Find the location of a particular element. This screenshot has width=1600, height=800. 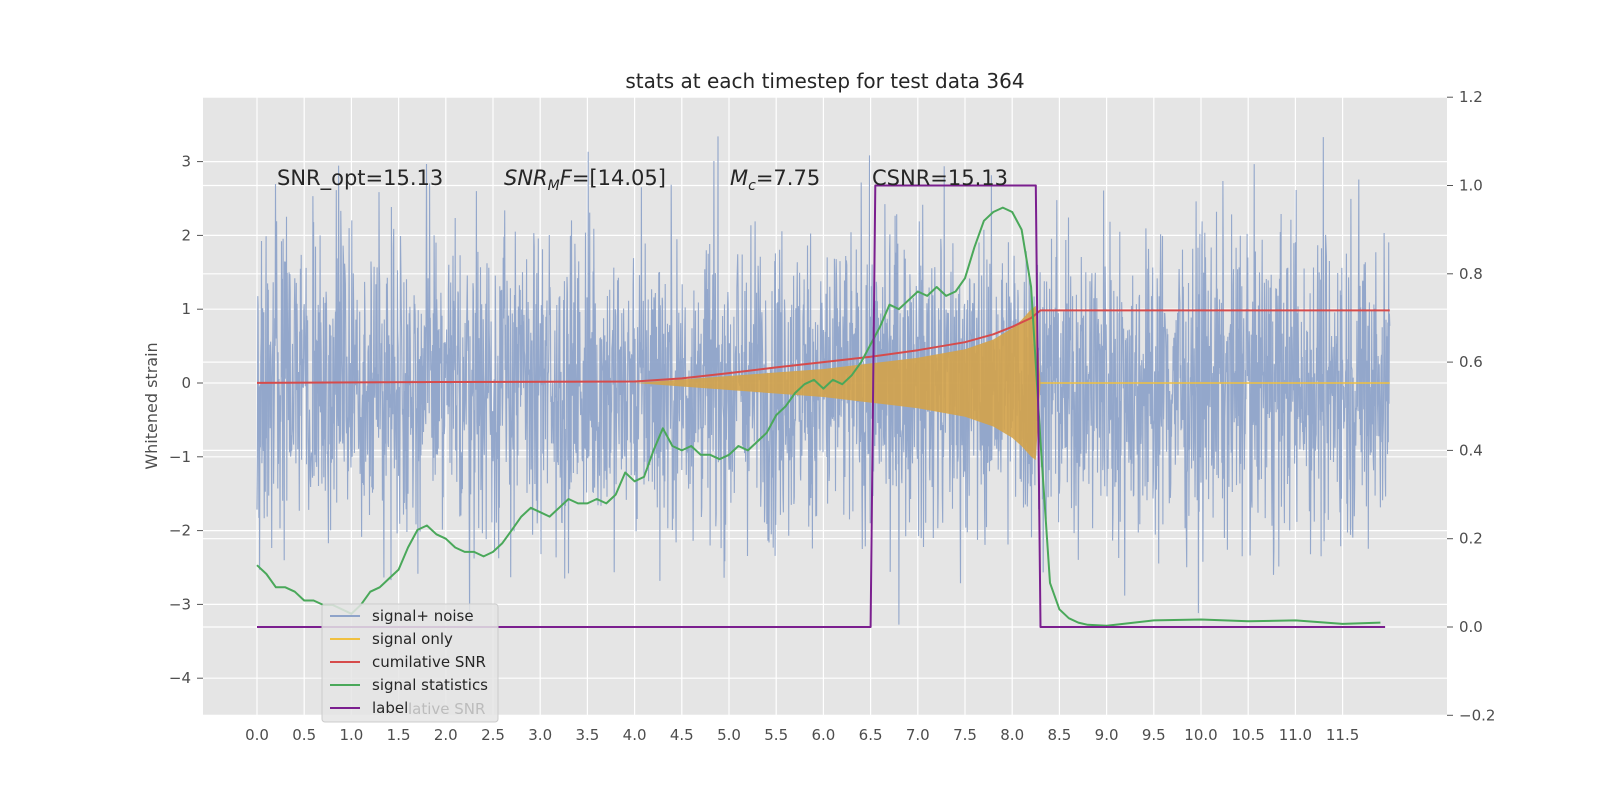

annotation-mc-rest: =7.75 is located at coordinates (788, 178).